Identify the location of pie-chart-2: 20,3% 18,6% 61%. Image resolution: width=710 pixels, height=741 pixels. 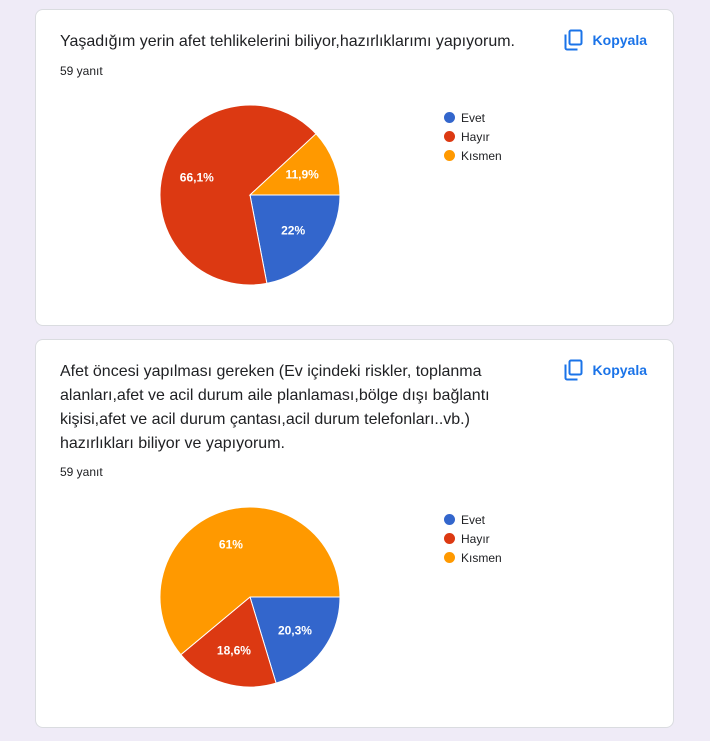
(250, 597).